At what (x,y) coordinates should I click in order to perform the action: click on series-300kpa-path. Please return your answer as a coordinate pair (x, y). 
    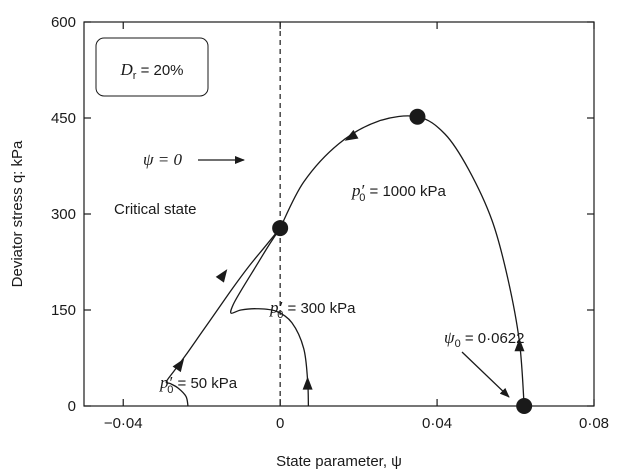
    Looking at the image, I should click on (269, 317).